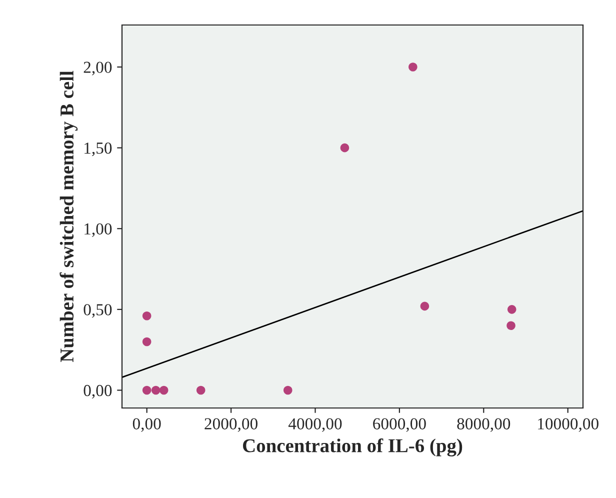 The image size is (616, 498). I want to click on x-tick-label: 2000,00, so click(231, 425).